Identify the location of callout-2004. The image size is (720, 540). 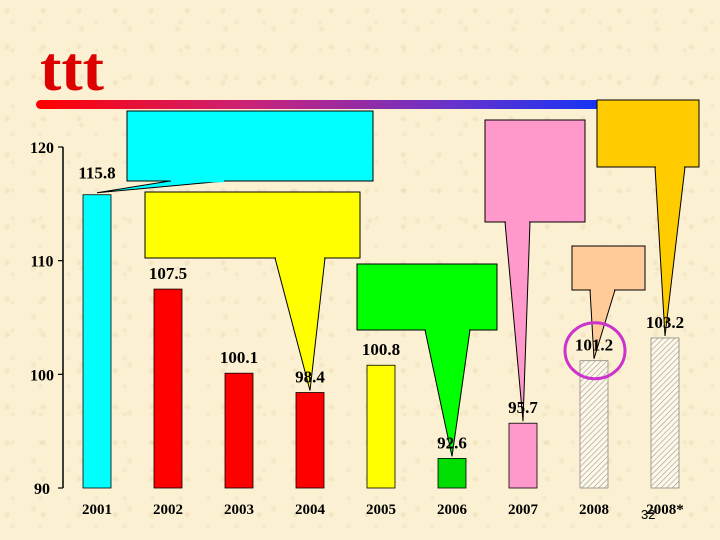
(252, 291).